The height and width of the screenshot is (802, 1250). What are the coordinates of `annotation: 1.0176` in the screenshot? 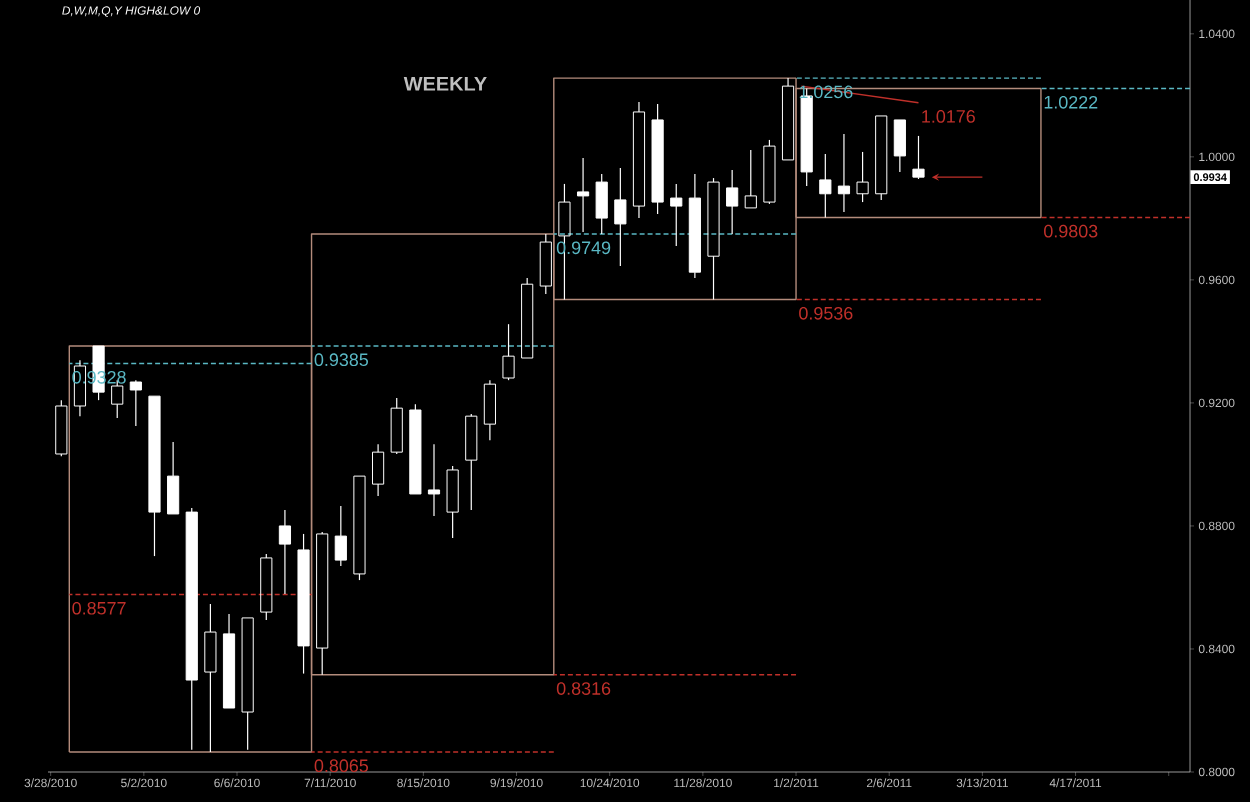 It's located at (948, 116).